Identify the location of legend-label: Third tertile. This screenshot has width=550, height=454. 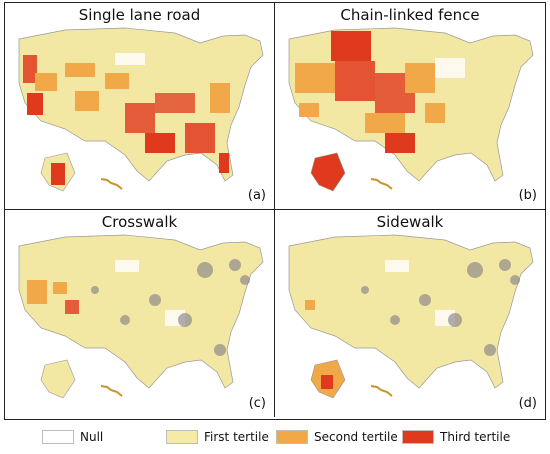
(475, 437).